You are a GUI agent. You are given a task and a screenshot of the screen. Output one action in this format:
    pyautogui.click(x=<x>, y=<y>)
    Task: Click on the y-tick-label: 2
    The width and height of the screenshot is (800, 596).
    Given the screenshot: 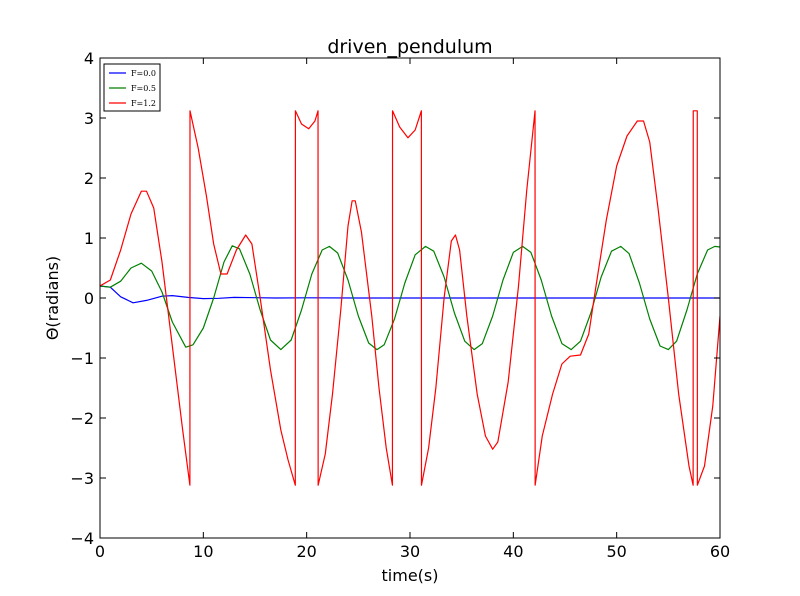 What is the action you would take?
    pyautogui.click(x=89, y=178)
    